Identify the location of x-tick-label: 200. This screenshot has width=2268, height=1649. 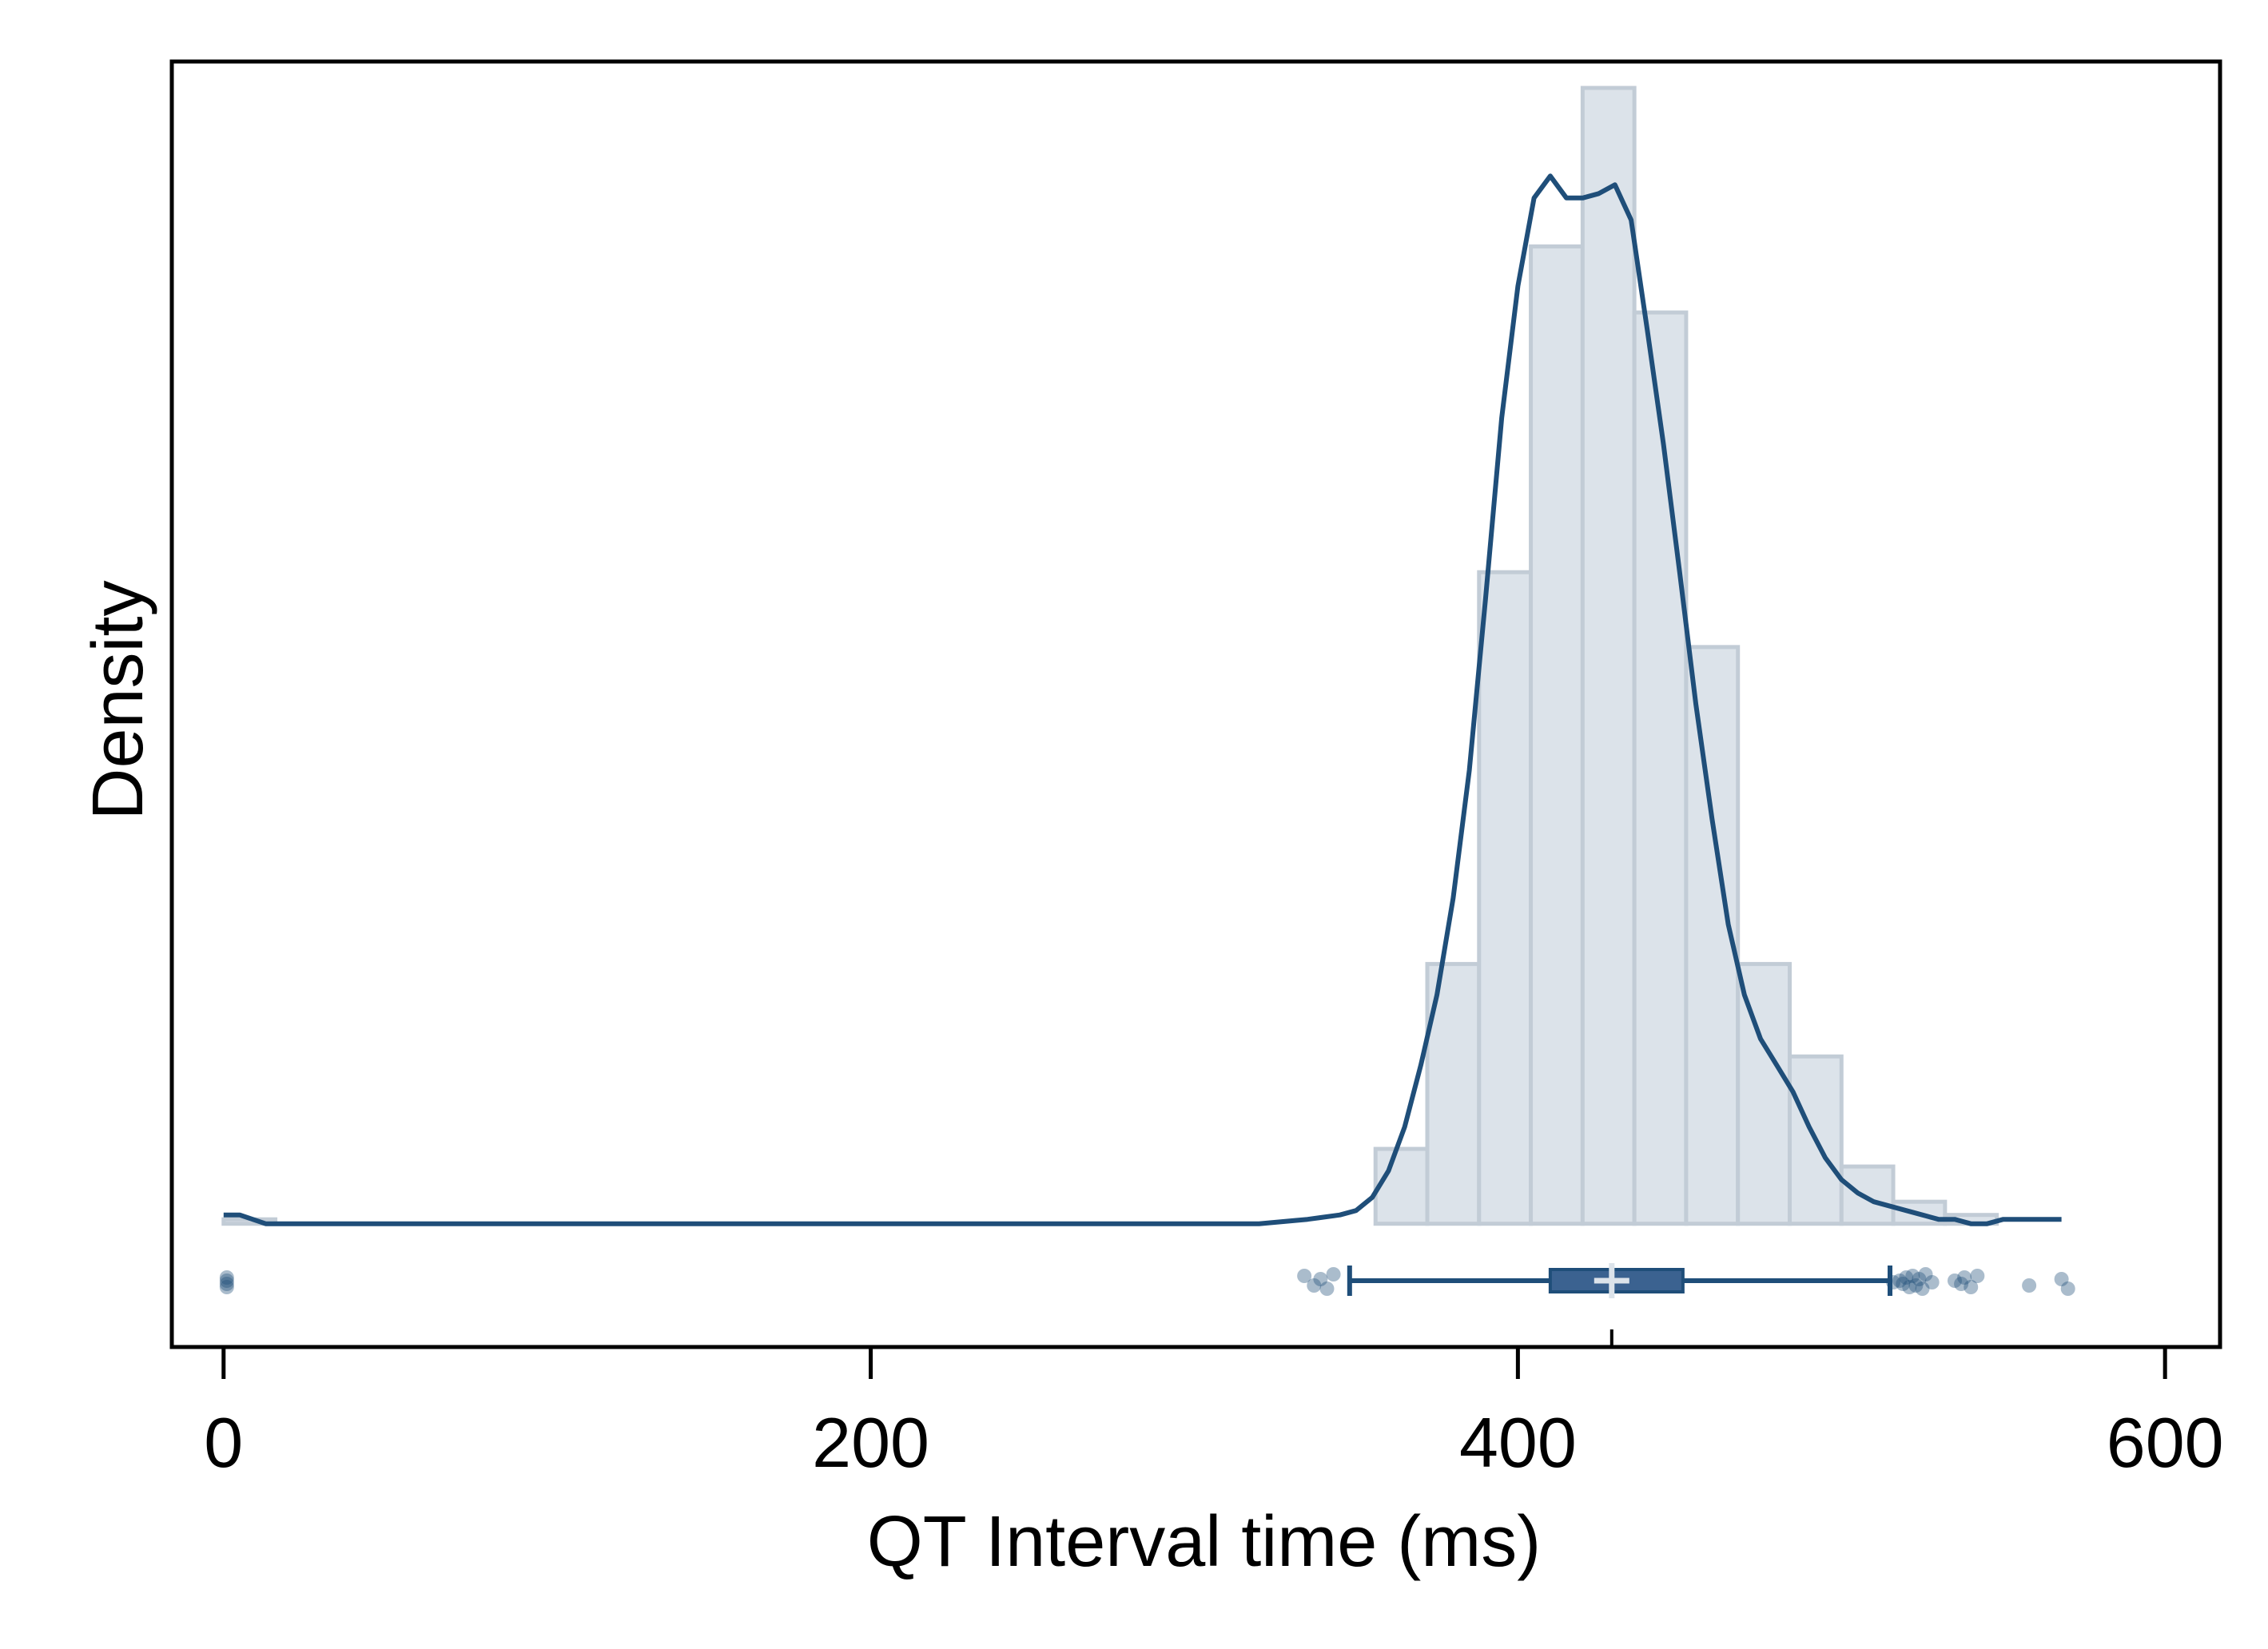
(870, 1442).